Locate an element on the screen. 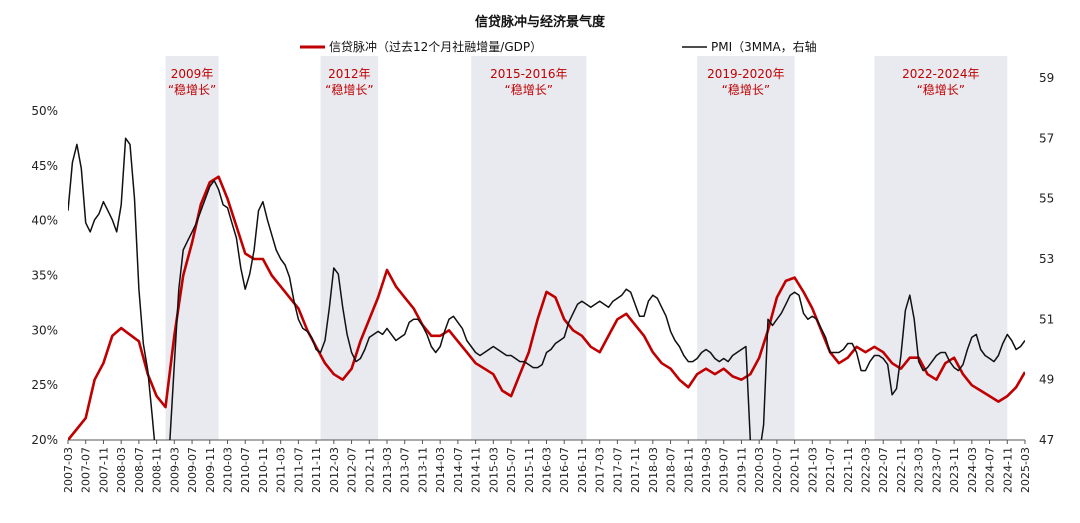 Image resolution: width=1080 pixels, height=523 pixels. x-tick-label: 2012-03 is located at coordinates (334, 470).